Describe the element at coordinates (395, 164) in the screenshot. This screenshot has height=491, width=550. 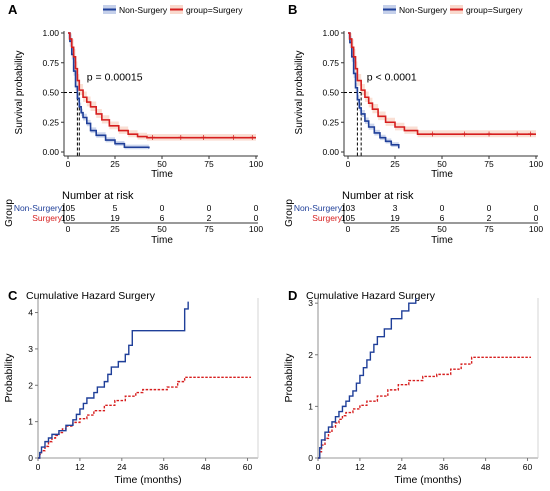
I see `x-tick-label: 25` at that location.